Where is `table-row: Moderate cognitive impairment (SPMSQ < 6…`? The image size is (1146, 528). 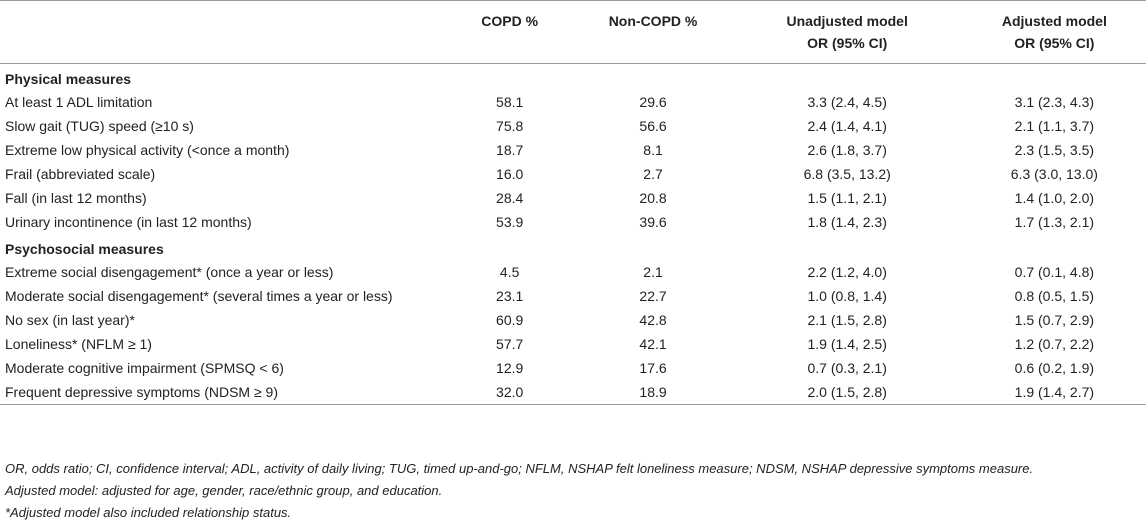
table-row: Moderate cognitive impairment (SPMSQ < 6… is located at coordinates (573, 368).